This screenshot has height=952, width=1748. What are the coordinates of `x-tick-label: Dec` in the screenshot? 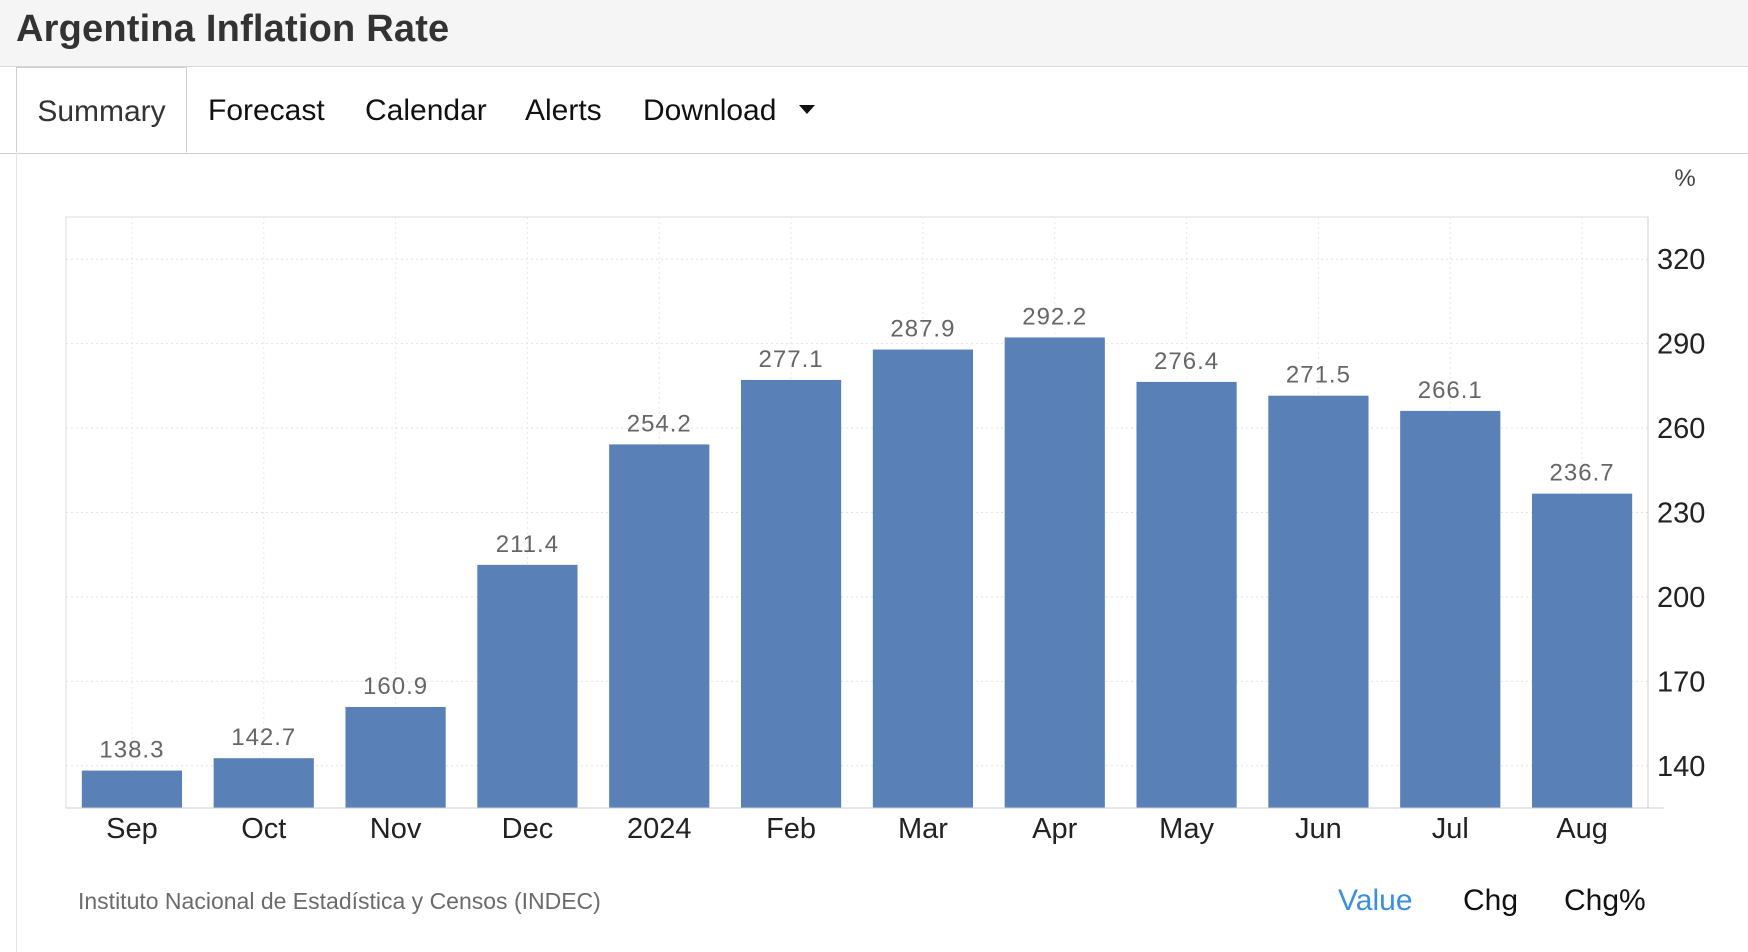 It's located at (528, 829).